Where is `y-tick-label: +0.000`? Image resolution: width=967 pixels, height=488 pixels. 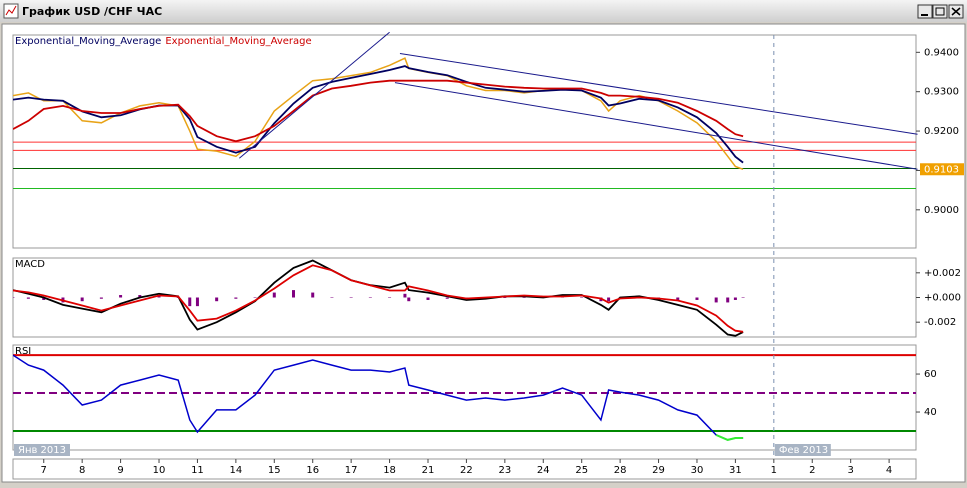
y-tick-label: +0.000 is located at coordinates (942, 298).